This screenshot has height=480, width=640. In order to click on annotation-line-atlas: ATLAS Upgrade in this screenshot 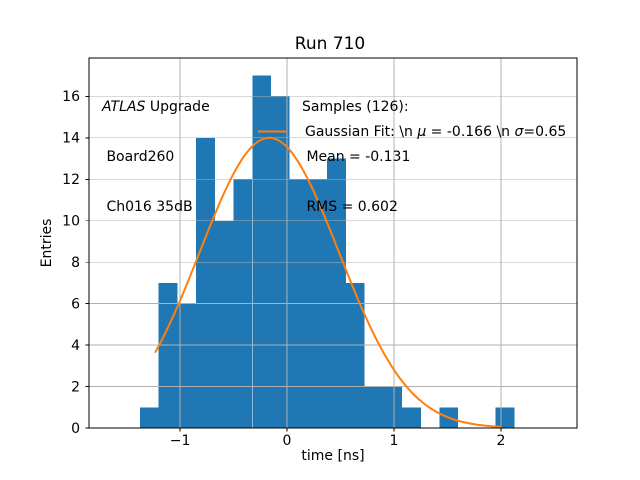, I will do `click(156, 107)`.